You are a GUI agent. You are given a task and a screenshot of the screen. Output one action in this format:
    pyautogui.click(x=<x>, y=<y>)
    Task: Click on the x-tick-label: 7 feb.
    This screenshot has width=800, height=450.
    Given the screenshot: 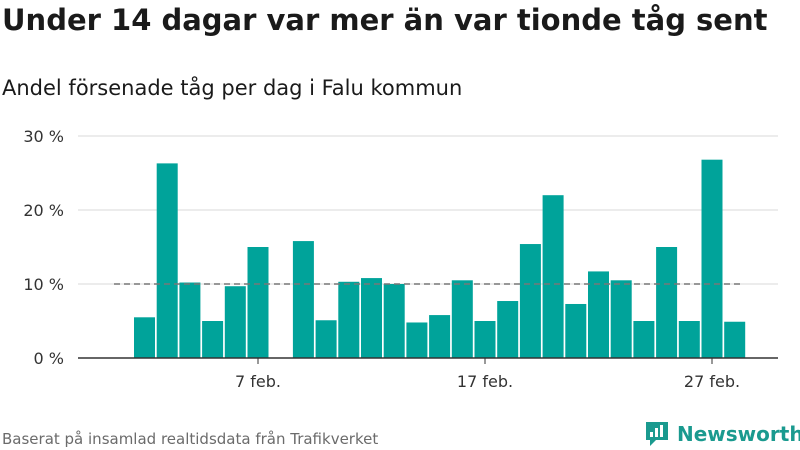 What is the action you would take?
    pyautogui.click(x=258, y=381)
    